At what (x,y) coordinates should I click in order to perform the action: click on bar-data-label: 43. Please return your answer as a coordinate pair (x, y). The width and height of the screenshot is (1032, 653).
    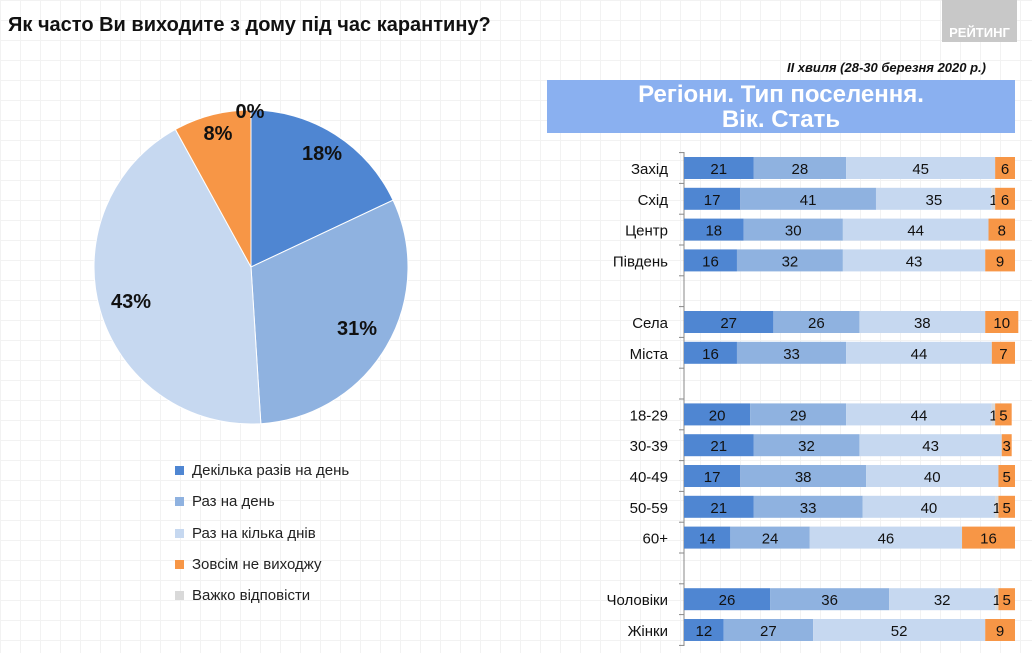
    Looking at the image, I should click on (930, 446).